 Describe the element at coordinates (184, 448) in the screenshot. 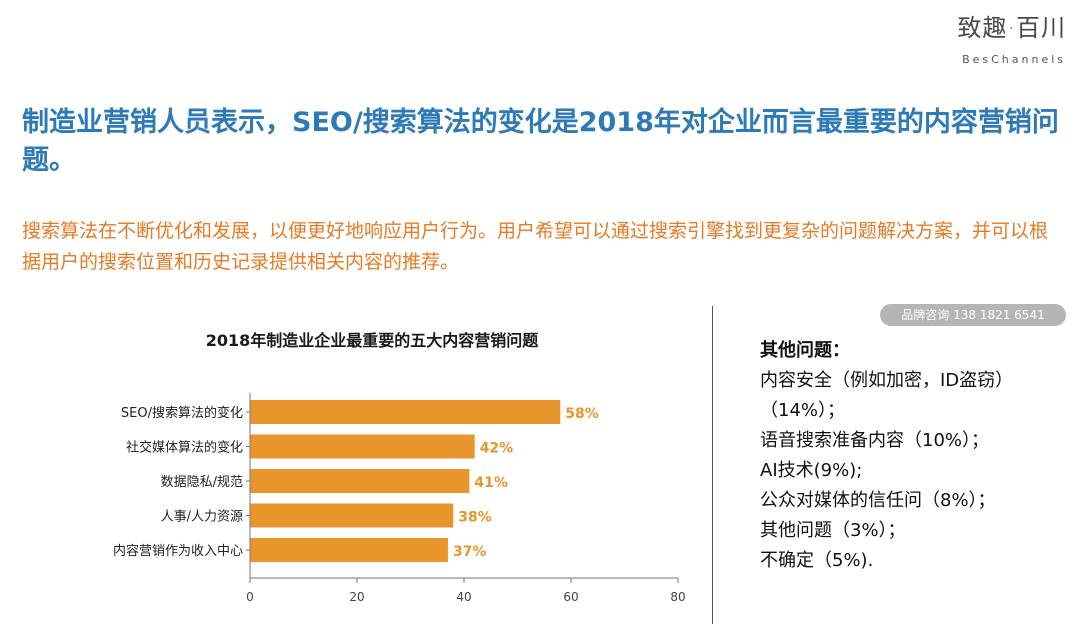

I see `category-label: 社交媒体算法的变化` at that location.